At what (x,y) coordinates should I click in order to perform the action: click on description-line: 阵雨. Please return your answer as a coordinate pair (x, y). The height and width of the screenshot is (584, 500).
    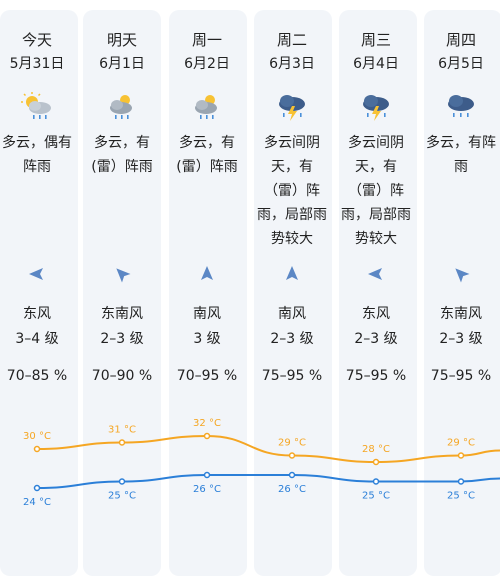
    Looking at the image, I should click on (37, 167).